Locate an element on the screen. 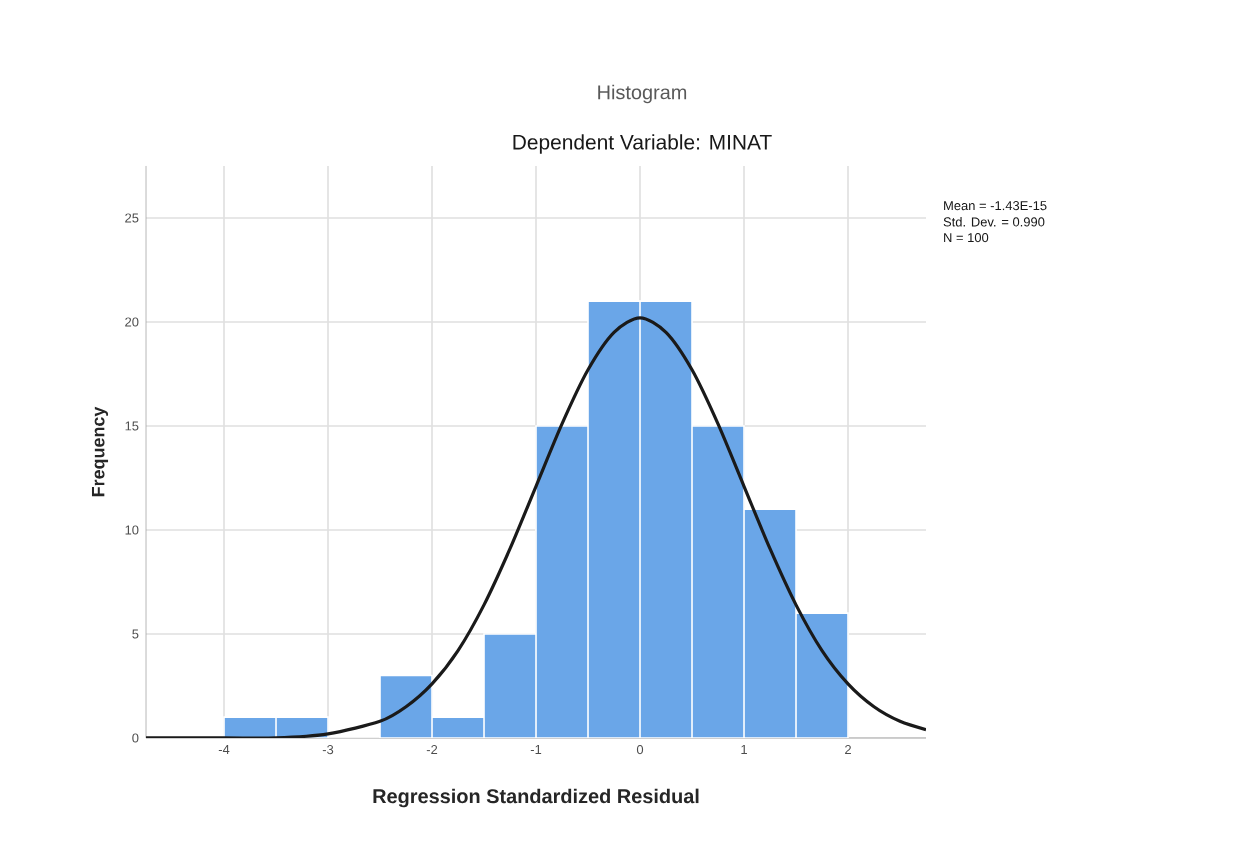 The height and width of the screenshot is (866, 1240). x-axis-title: Regression Standardized Residual is located at coordinates (536, 798).